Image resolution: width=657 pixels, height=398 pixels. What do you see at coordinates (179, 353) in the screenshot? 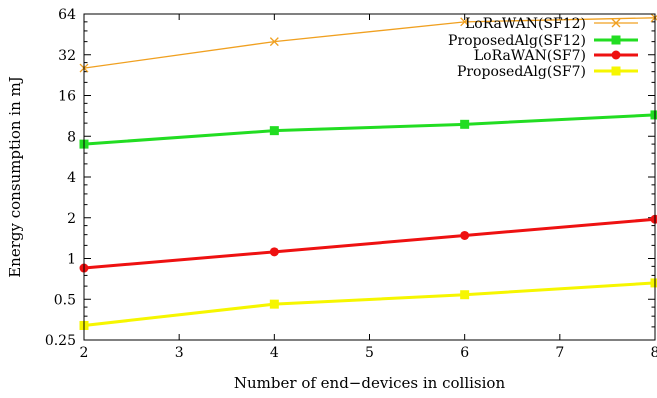
I see `x-tick-label: 3` at bounding box center [179, 353].